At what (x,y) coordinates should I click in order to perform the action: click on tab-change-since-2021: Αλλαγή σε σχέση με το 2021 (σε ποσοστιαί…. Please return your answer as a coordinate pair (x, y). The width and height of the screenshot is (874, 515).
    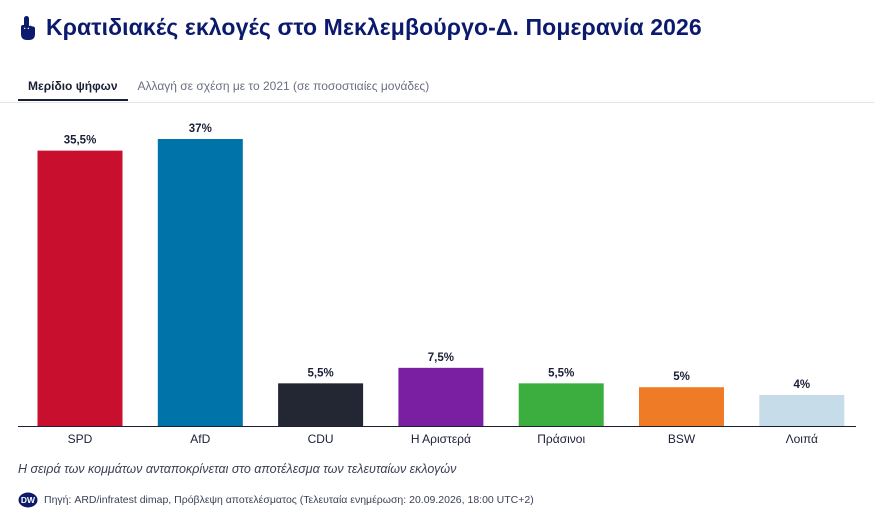
    Looking at the image, I should click on (283, 86).